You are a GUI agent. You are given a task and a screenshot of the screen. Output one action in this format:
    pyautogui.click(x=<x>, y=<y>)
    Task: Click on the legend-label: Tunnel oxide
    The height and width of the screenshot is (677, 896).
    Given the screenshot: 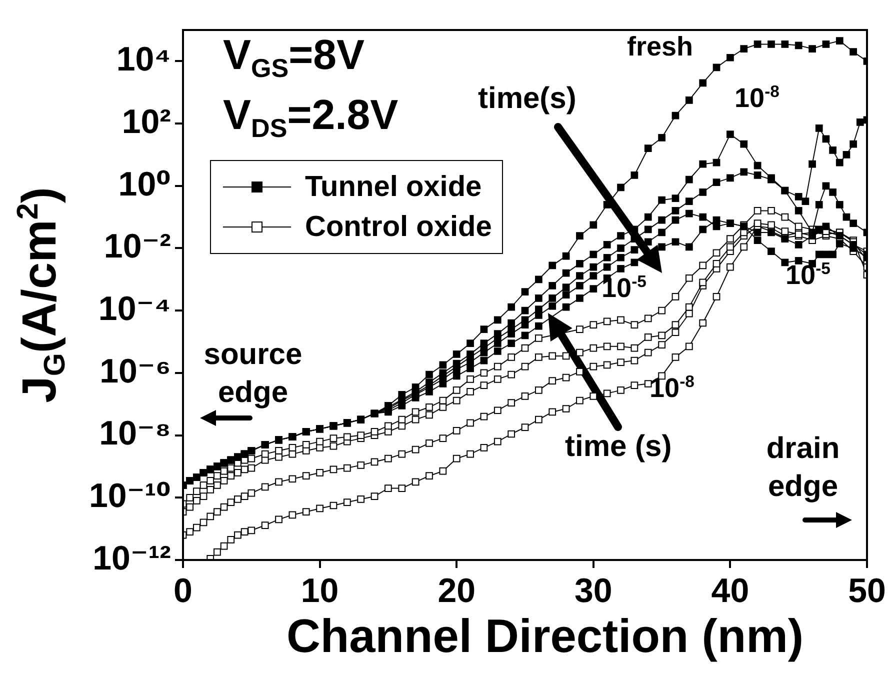 What is the action you would take?
    pyautogui.click(x=393, y=187)
    